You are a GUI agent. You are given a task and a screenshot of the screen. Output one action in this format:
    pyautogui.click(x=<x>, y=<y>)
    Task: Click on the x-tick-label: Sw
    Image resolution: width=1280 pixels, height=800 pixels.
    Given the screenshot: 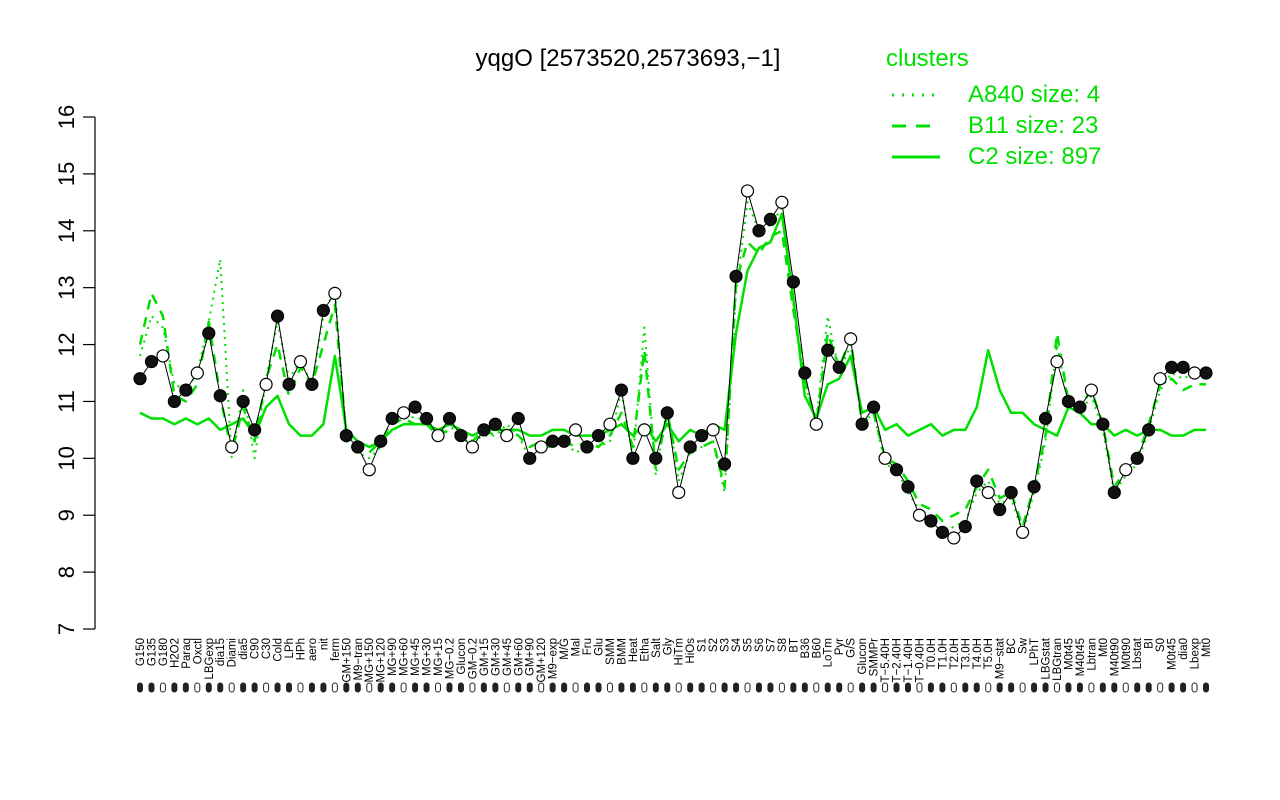 What is the action you would take?
    pyautogui.click(x=1024, y=645)
    